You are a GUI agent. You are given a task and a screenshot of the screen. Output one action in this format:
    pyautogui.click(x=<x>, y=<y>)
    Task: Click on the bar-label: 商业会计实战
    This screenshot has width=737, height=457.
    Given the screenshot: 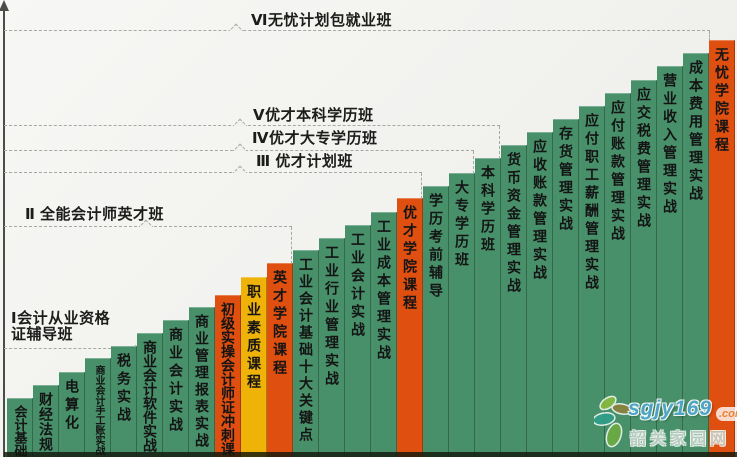 What is the action you would take?
    pyautogui.click(x=176, y=381)
    